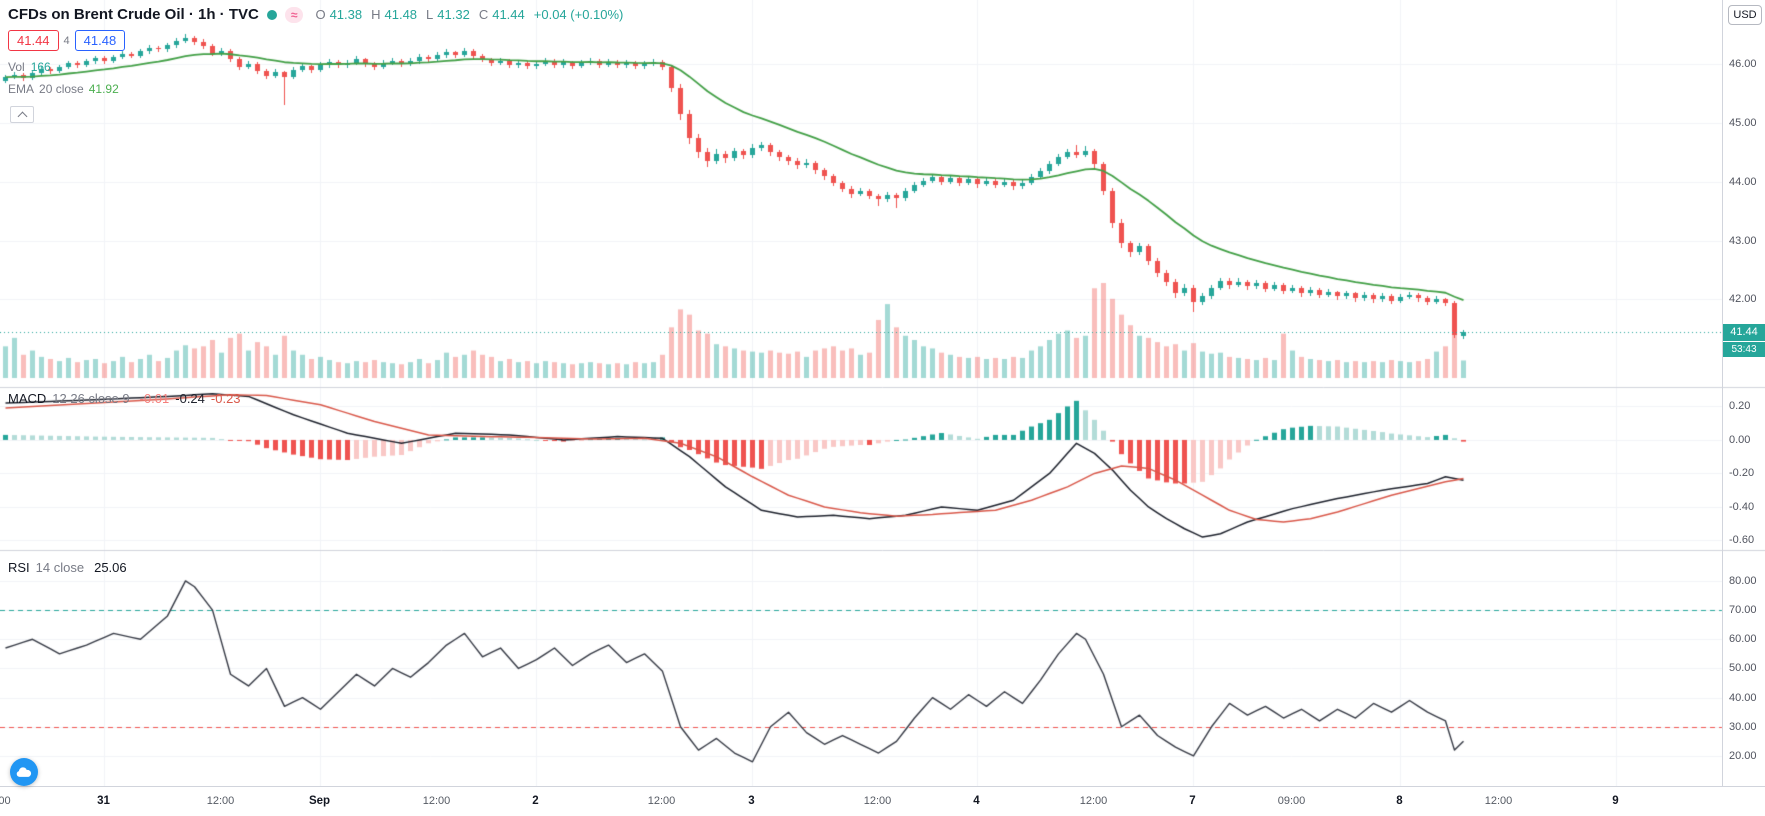 This screenshot has width=1765, height=816. Describe the element at coordinates (430, 14) in the screenshot. I see `low-label: L` at that location.